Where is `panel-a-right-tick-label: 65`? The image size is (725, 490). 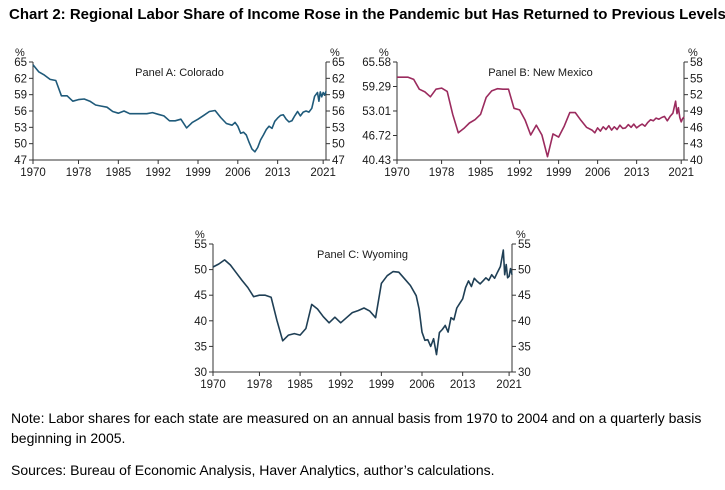
panel-a-right-tick-label: 65 is located at coordinates (338, 63).